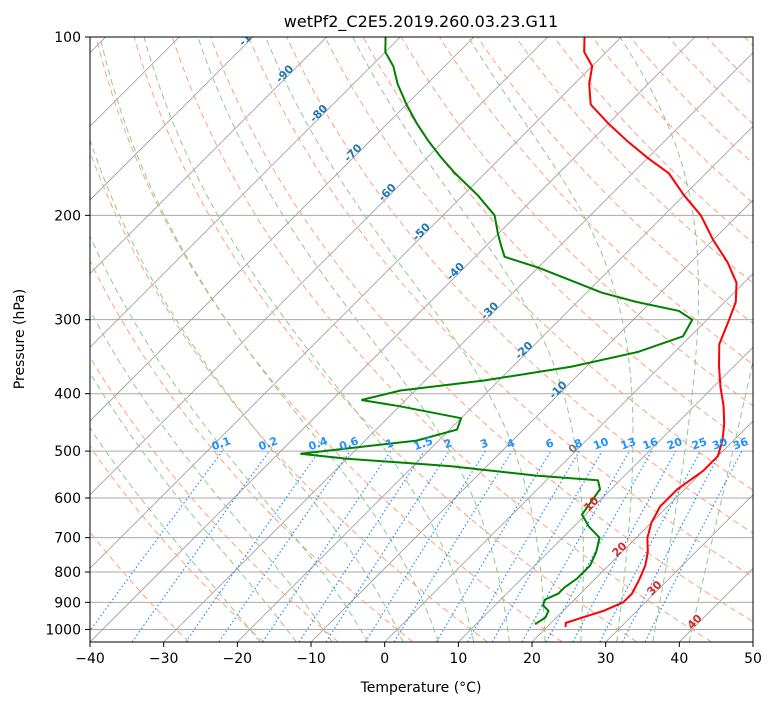  What do you see at coordinates (63, 630) in the screenshot?
I see `y-tick-label: 1000` at bounding box center [63, 630].